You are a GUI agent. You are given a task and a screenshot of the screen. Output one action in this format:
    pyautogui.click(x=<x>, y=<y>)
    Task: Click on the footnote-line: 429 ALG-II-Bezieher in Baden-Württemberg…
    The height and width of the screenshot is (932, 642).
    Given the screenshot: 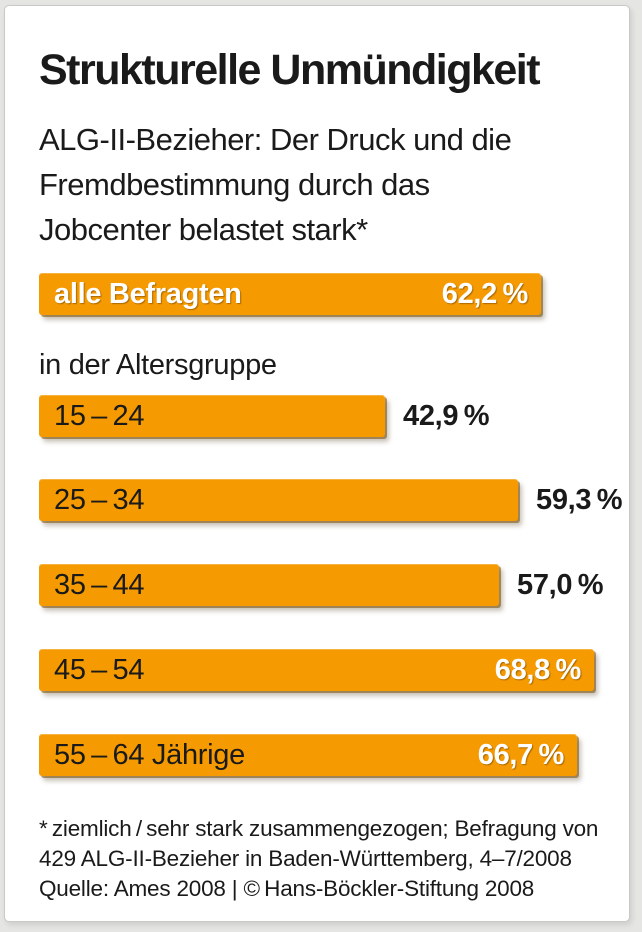 What is the action you would take?
    pyautogui.click(x=305, y=858)
    